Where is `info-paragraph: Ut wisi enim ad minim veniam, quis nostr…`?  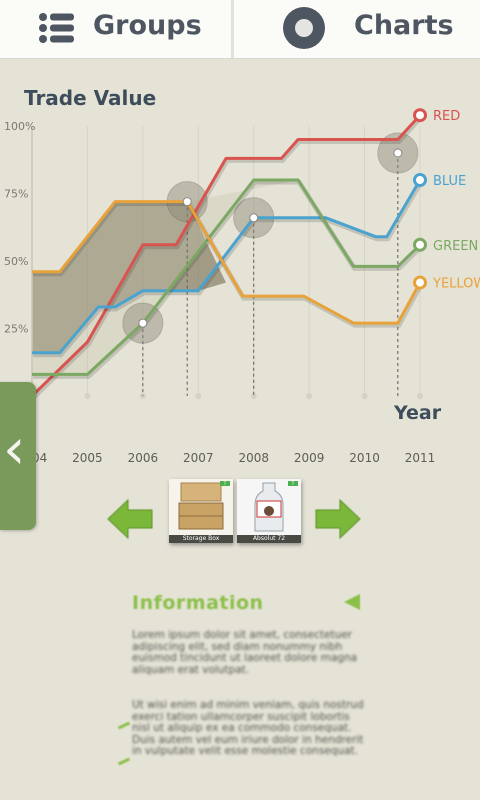 info-paragraph: Ut wisi enim ad minim veniam, quis nostr… is located at coordinates (248, 728).